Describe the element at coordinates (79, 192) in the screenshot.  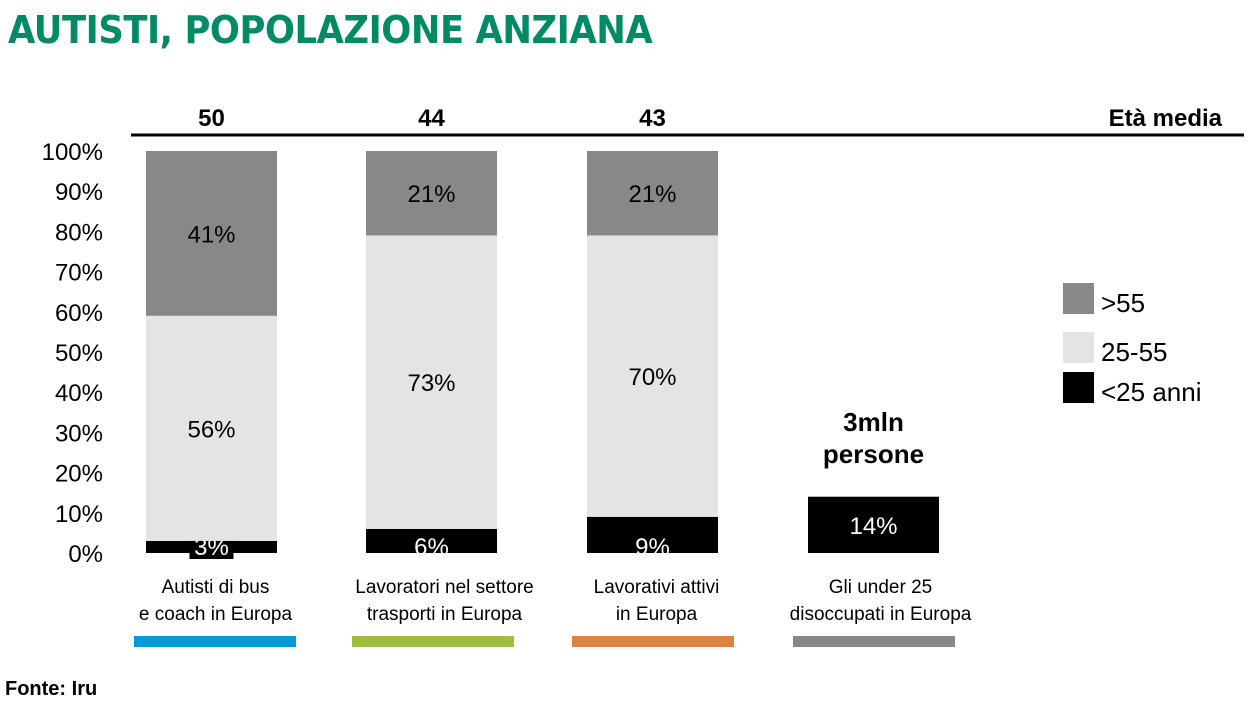
I see `y-tick-label: 90%` at that location.